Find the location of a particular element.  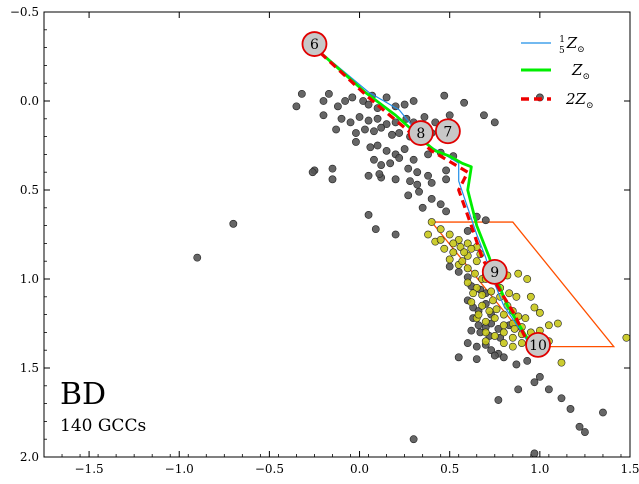

legend-z-symbol: Z is located at coordinates (572, 43).